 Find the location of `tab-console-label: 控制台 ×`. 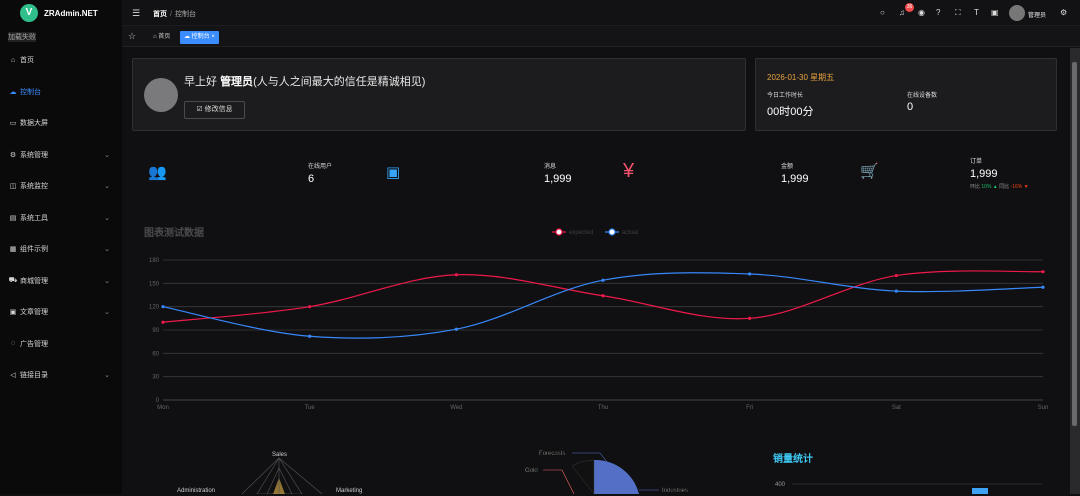

tab-console-label: 控制台 × is located at coordinates (203, 37).